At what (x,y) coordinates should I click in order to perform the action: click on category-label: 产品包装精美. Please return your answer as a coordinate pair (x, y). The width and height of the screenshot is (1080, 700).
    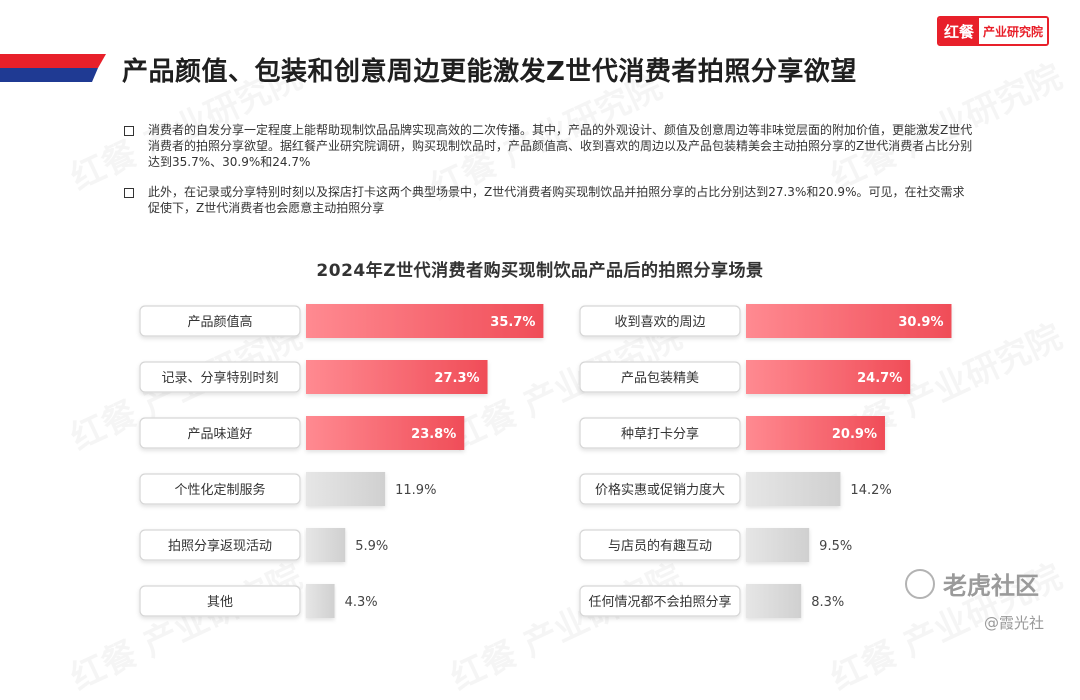
    Looking at the image, I should click on (660, 378).